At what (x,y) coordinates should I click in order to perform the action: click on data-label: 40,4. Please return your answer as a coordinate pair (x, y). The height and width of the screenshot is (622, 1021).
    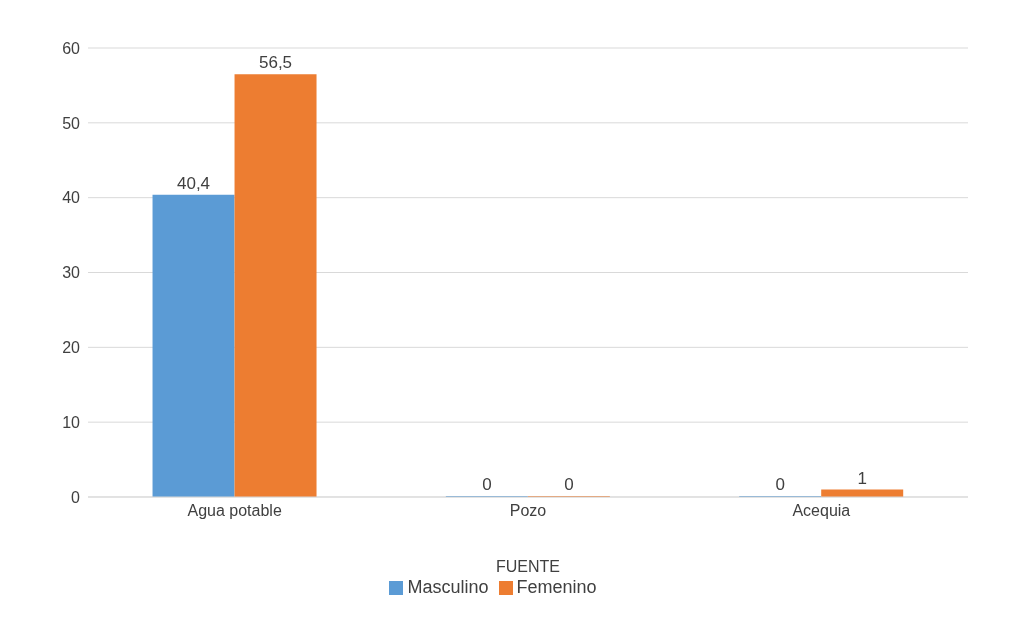
    Looking at the image, I should click on (193, 183).